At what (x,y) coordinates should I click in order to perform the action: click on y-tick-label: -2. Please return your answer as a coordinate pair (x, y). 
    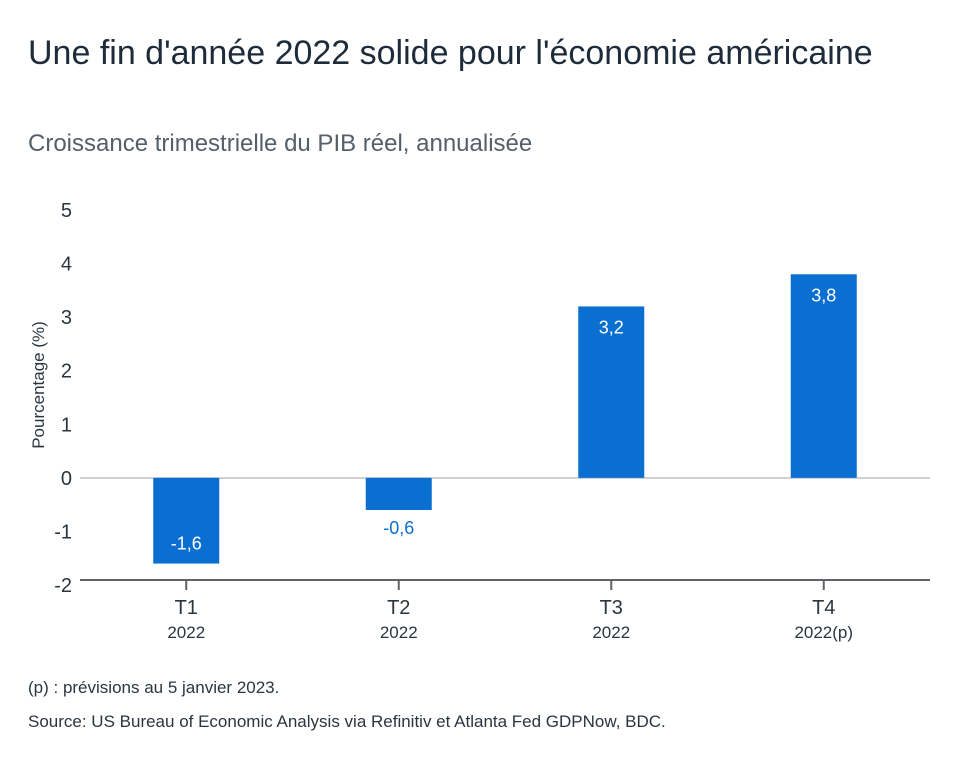
    Looking at the image, I should click on (63, 586).